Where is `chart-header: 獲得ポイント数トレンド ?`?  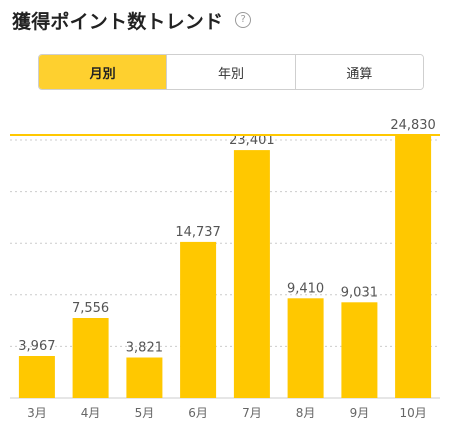 chart-header: 獲得ポイント数トレンド ? is located at coordinates (132, 20).